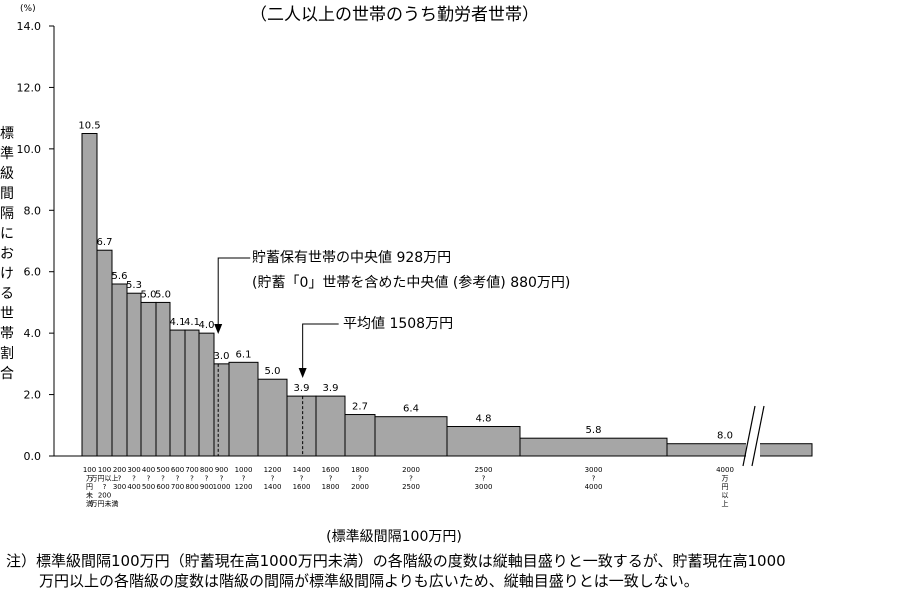 The image size is (917, 601). Describe the element at coordinates (320, 347) in the screenshot. I see `mean-leader-line` at that location.